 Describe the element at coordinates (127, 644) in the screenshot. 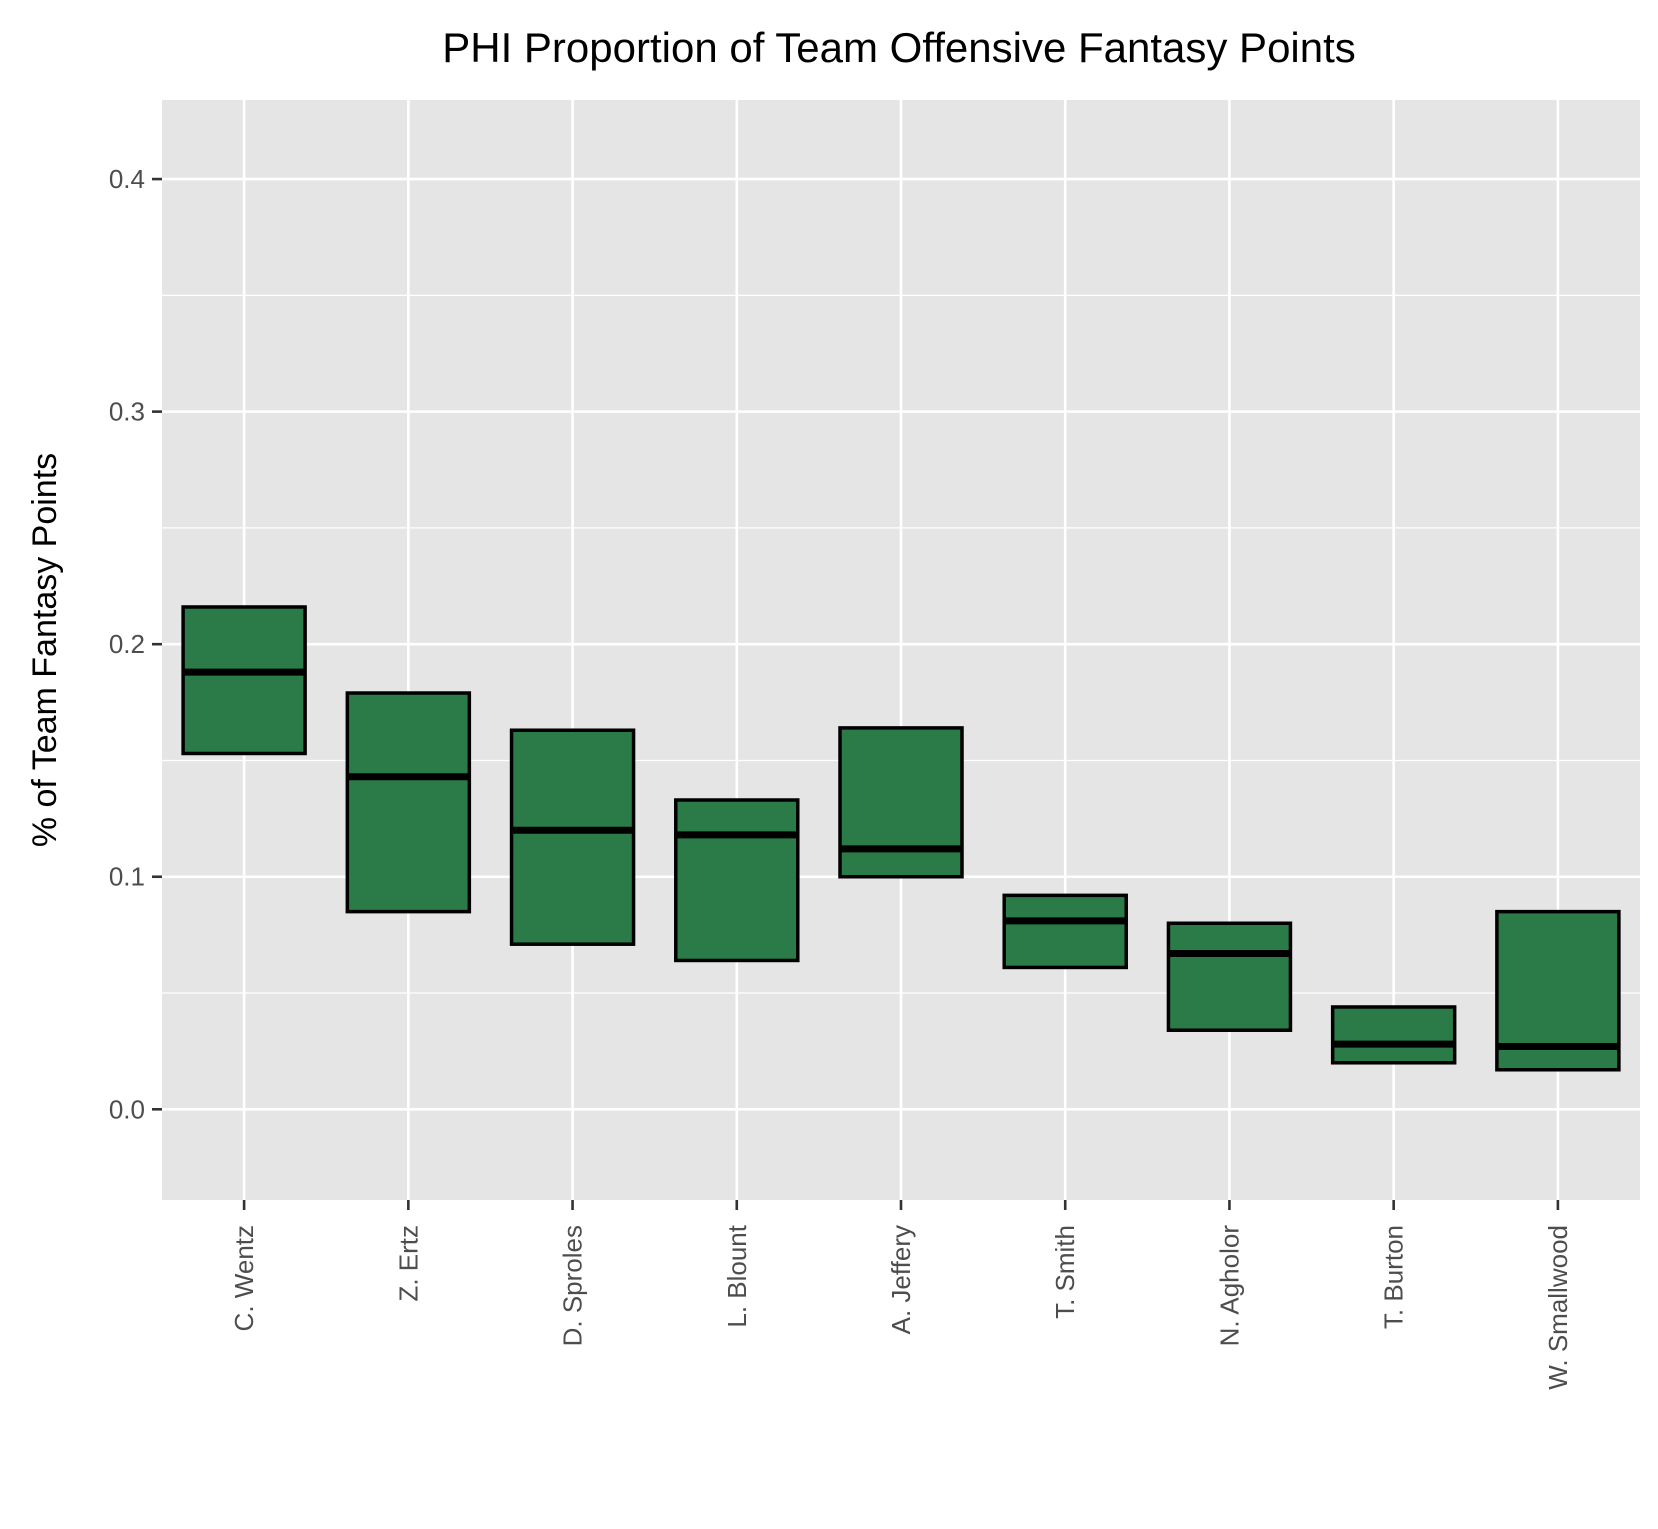

I see `y-tick-label: 0.2` at that location.